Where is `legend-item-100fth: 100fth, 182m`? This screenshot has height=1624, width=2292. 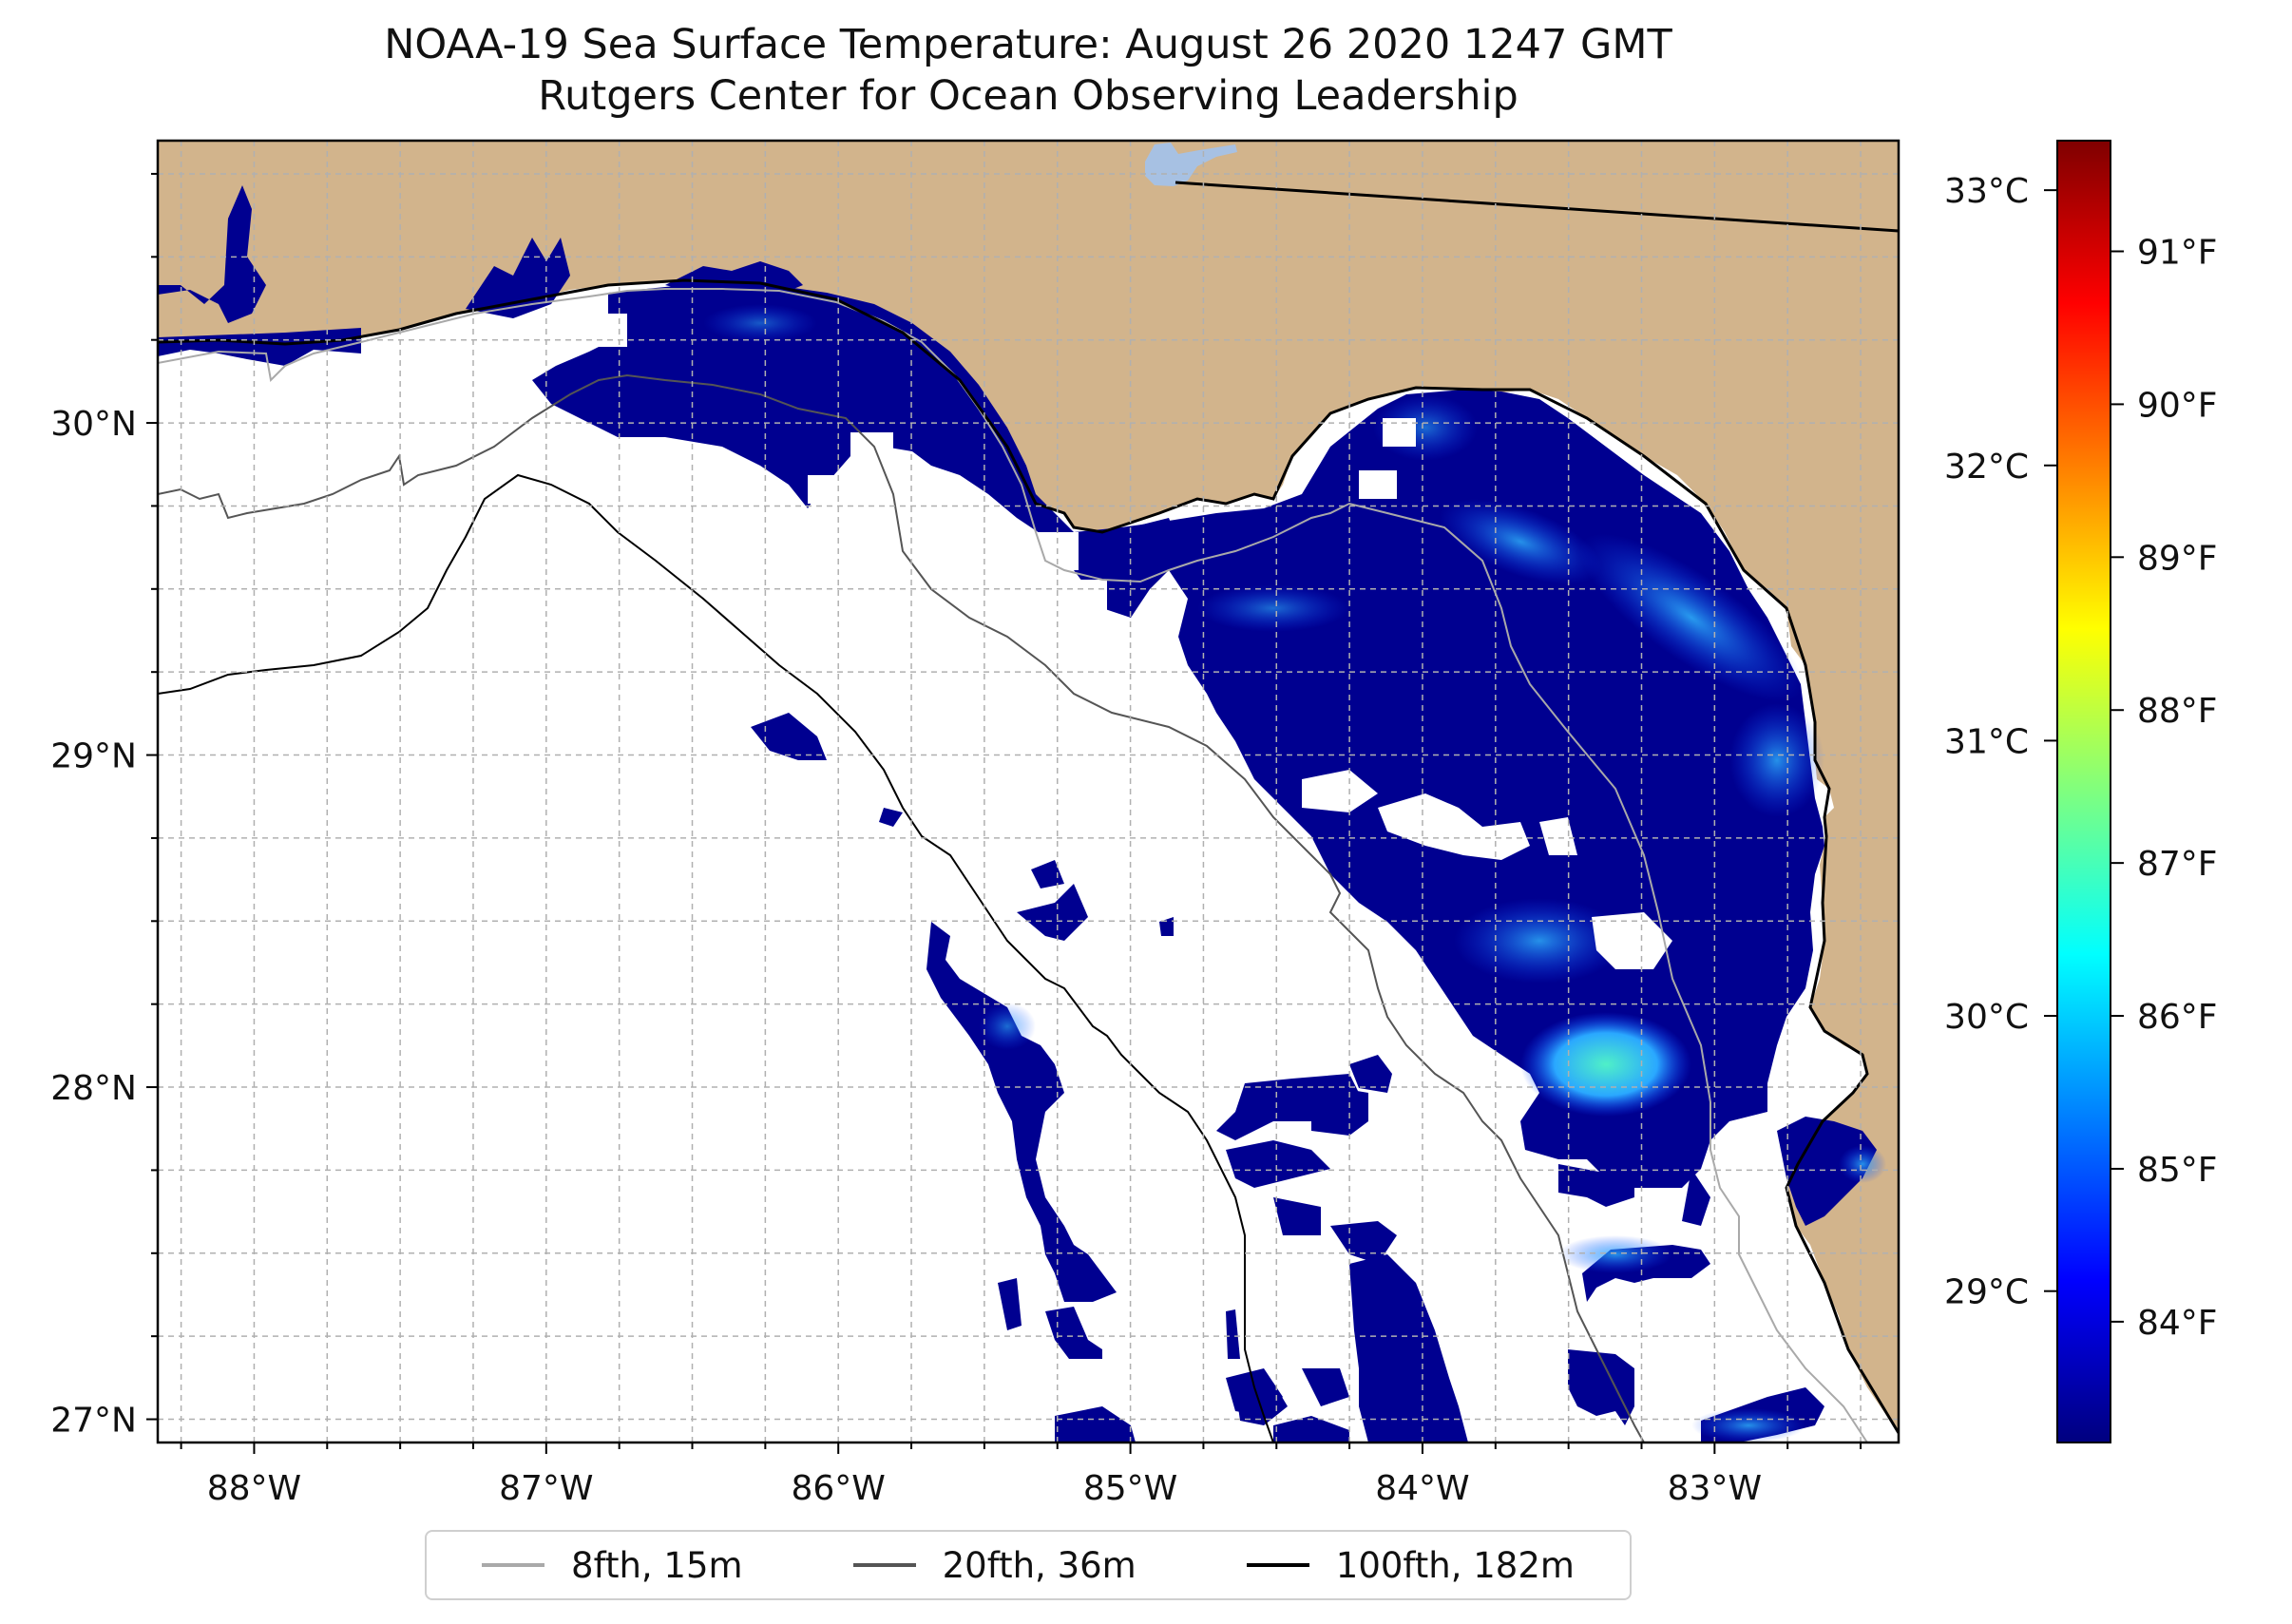 legend-item-100fth: 100fth, 182m is located at coordinates (1410, 1565).